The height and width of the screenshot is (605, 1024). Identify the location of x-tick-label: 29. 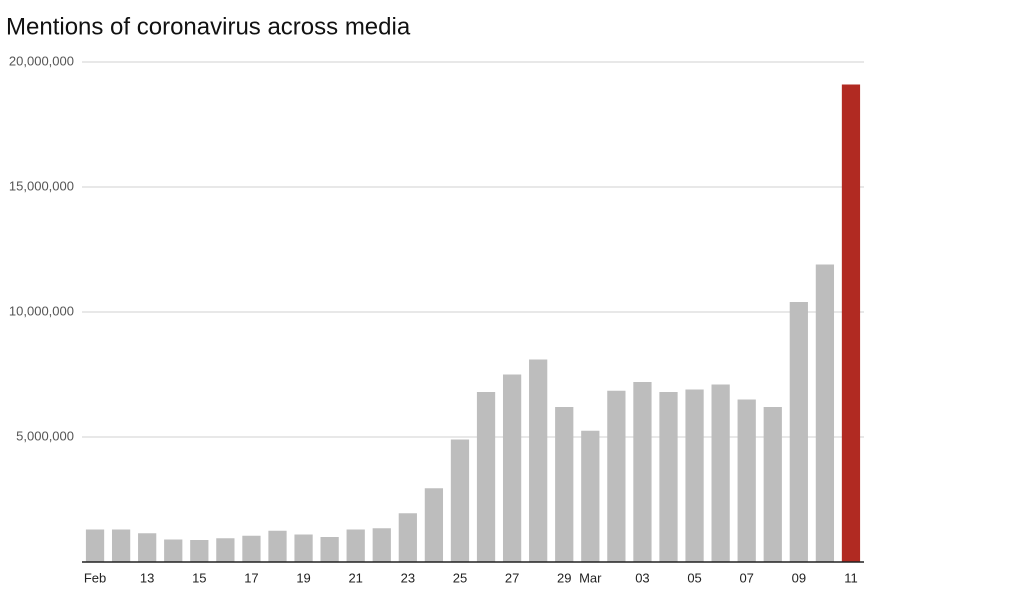
(564, 577).